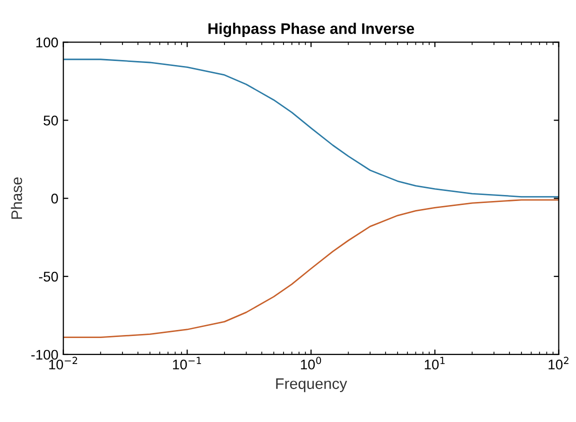 The image size is (576, 422). Describe the element at coordinates (312, 385) in the screenshot. I see `x-axis-title: Frequency` at that location.